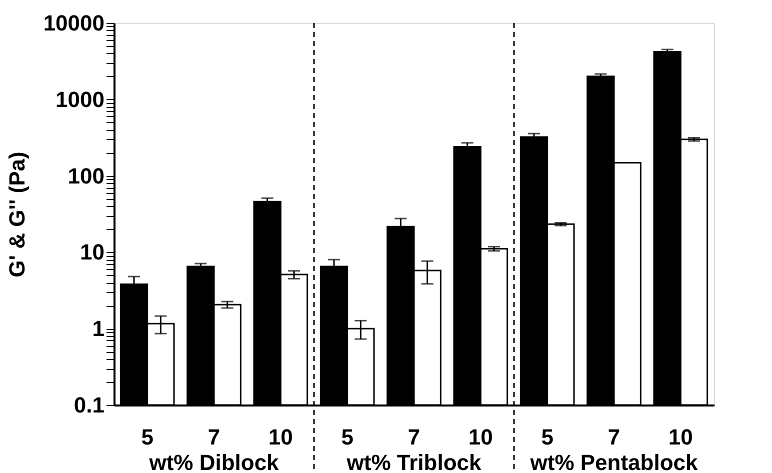 Image resolution: width=772 pixels, height=473 pixels. I want to click on y-tick-label: 1000, so click(80, 99).